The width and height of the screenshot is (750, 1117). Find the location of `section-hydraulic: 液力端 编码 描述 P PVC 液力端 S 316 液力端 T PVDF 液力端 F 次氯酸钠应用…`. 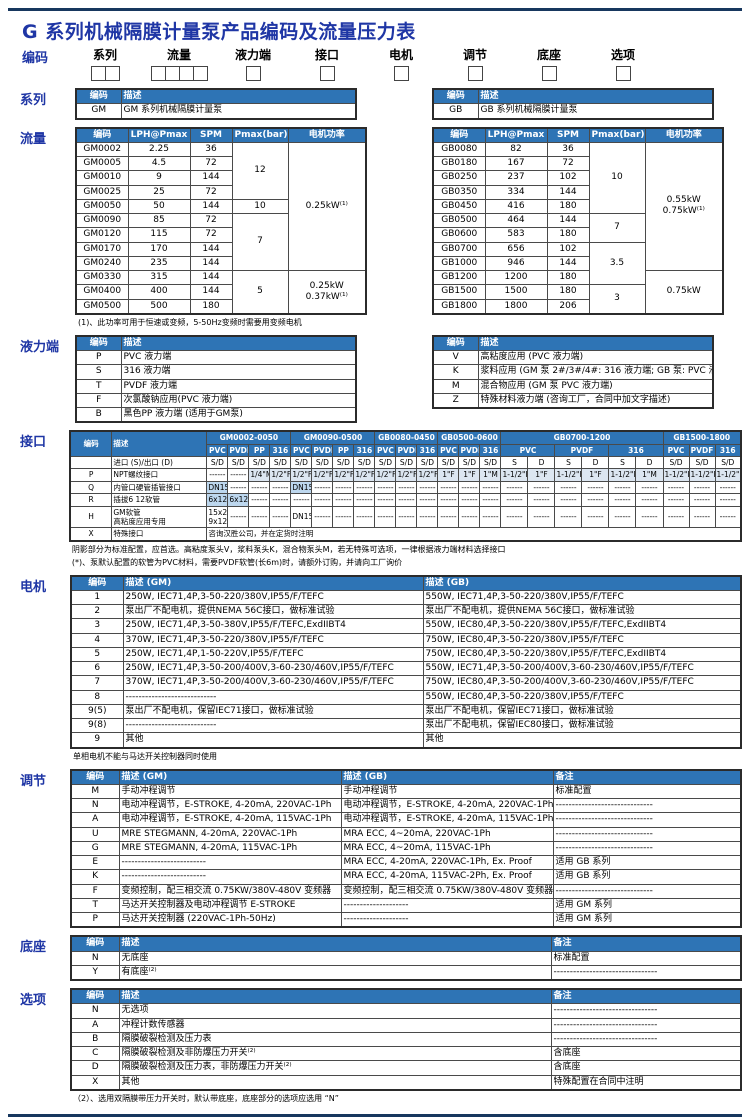

section-hydraulic: 液力端 编码 描述 P PVC 液力端 S 316 液力端 T PVDF 液力端 F 次氯酸钠应用… is located at coordinates (371, 379).